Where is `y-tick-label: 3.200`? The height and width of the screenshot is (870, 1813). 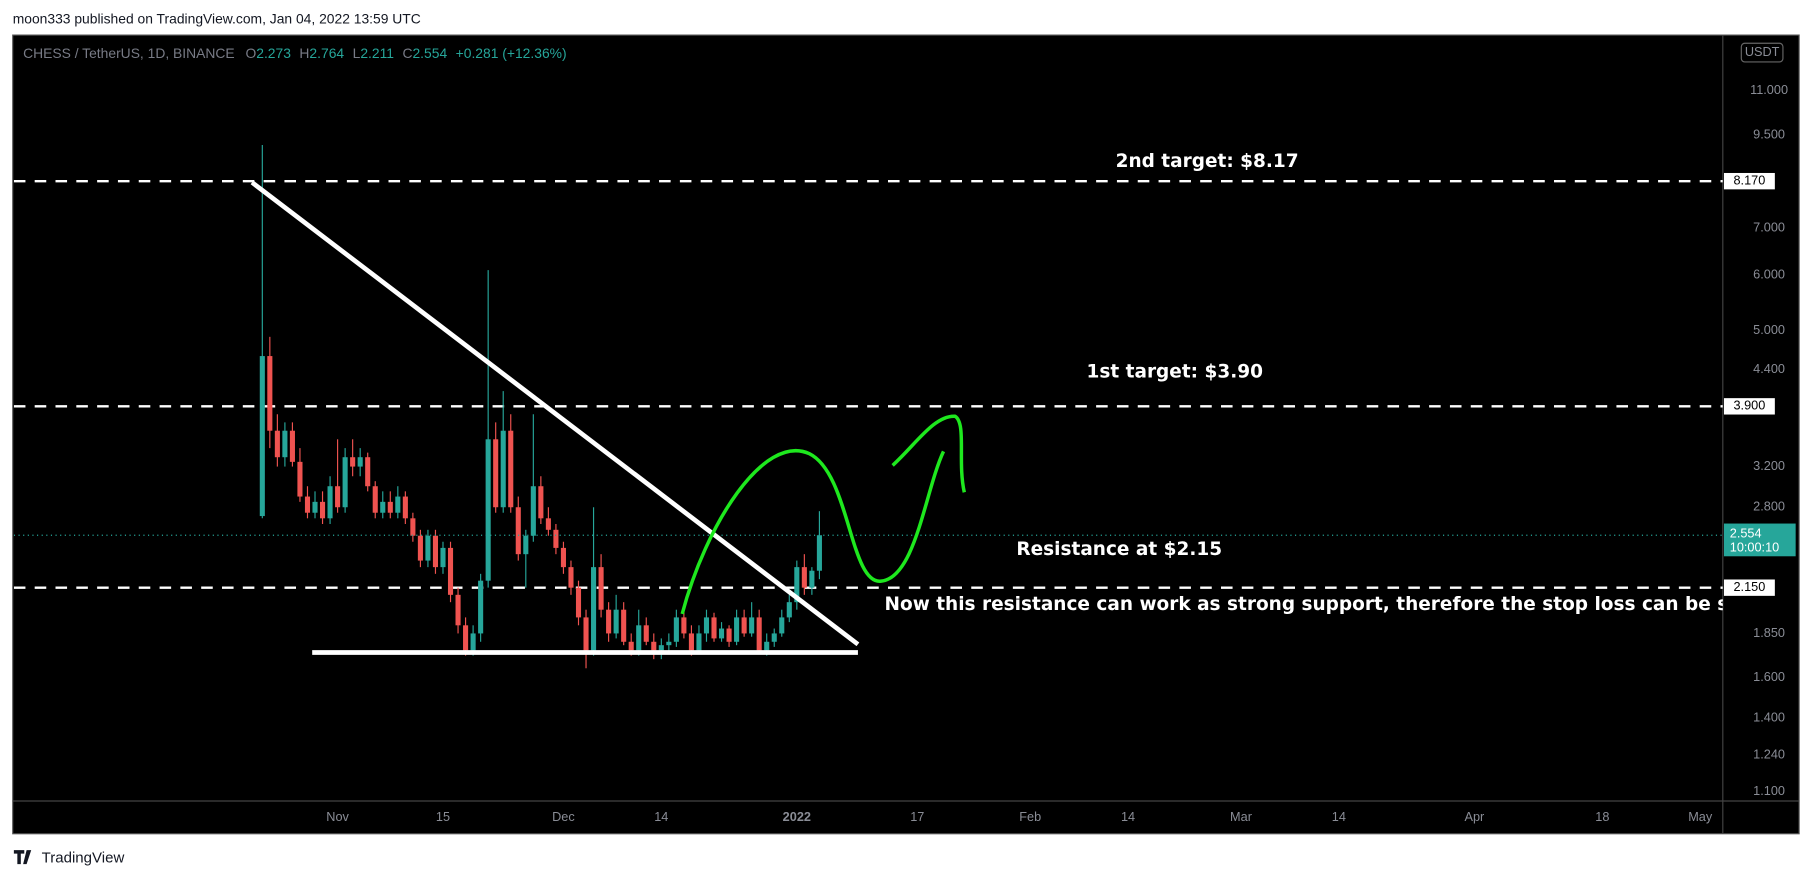
y-tick-label: 3.200 is located at coordinates (1769, 465).